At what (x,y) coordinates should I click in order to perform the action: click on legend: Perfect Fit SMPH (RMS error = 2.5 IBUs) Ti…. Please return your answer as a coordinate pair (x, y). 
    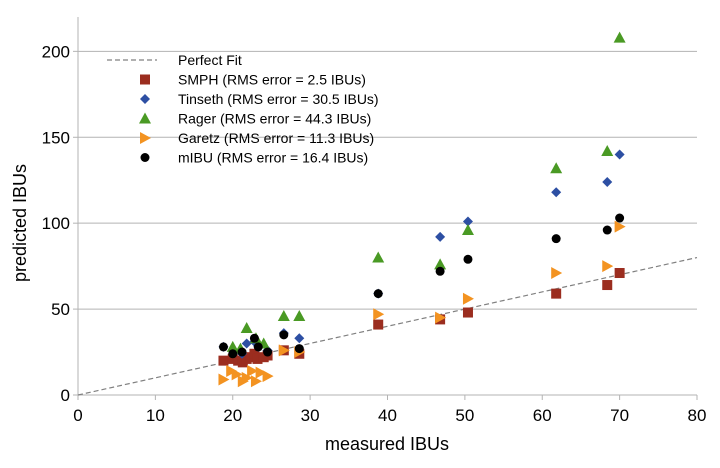
    Looking at the image, I should click on (243, 109).